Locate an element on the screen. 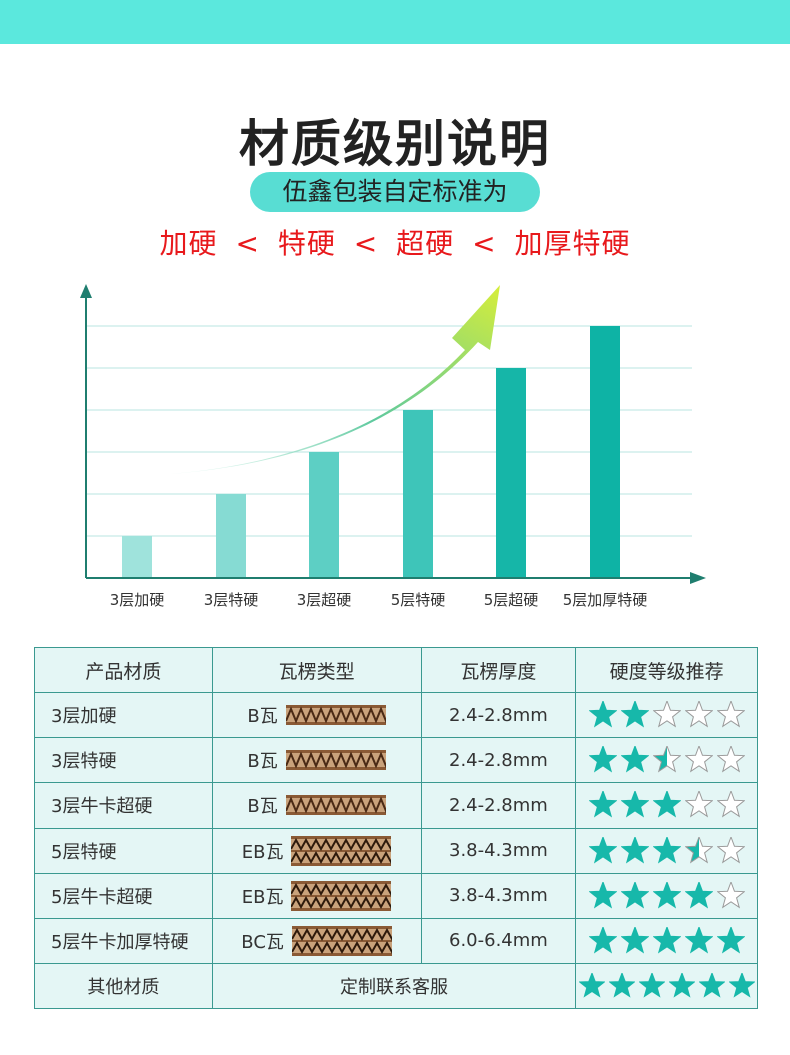 The height and width of the screenshot is (1055, 790). table-row: 3层加硬 B瓦 2.4-2.8mm is located at coordinates (396, 715).